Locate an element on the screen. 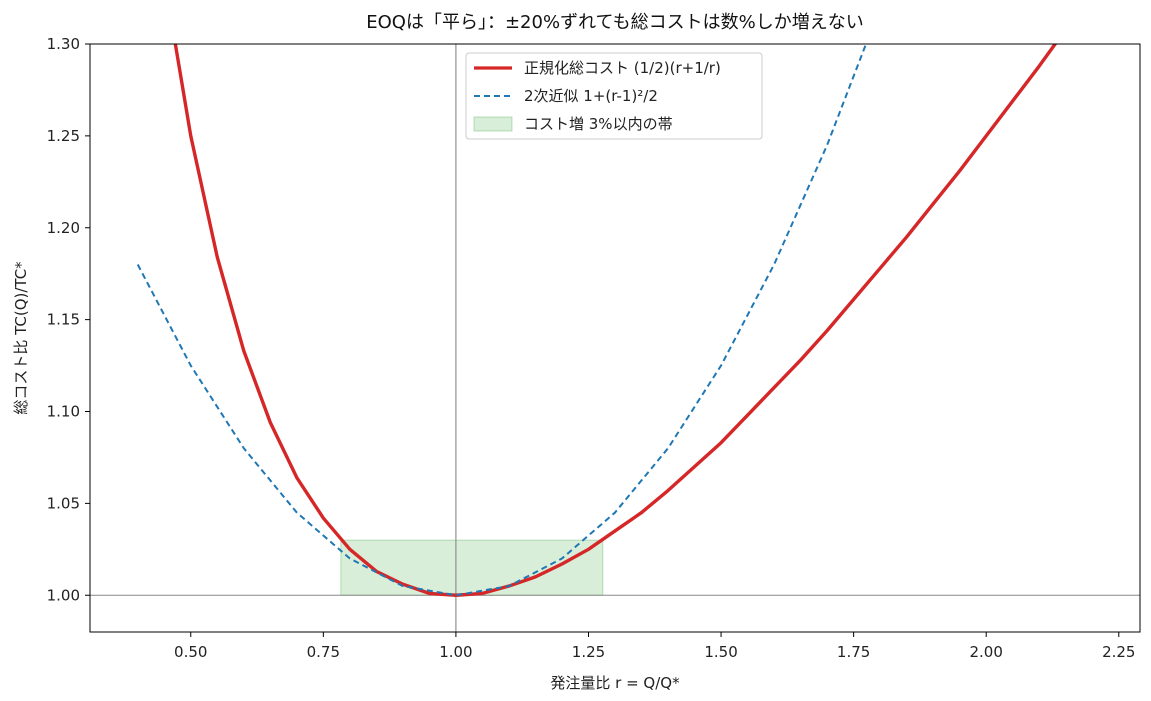  x-axis: 0.50 0.75 1.00 1.25 1.50 1.75 2.00 2.25 is located at coordinates (654, 646).